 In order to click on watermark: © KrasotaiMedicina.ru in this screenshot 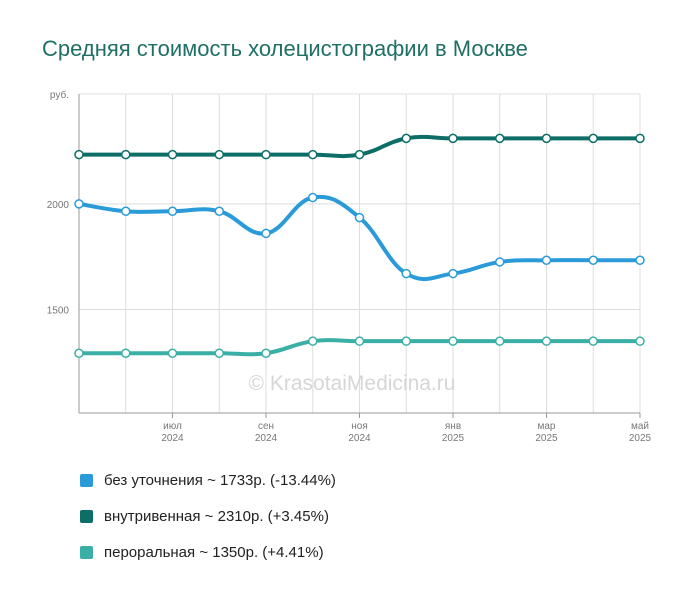, I will do `click(352, 383)`.